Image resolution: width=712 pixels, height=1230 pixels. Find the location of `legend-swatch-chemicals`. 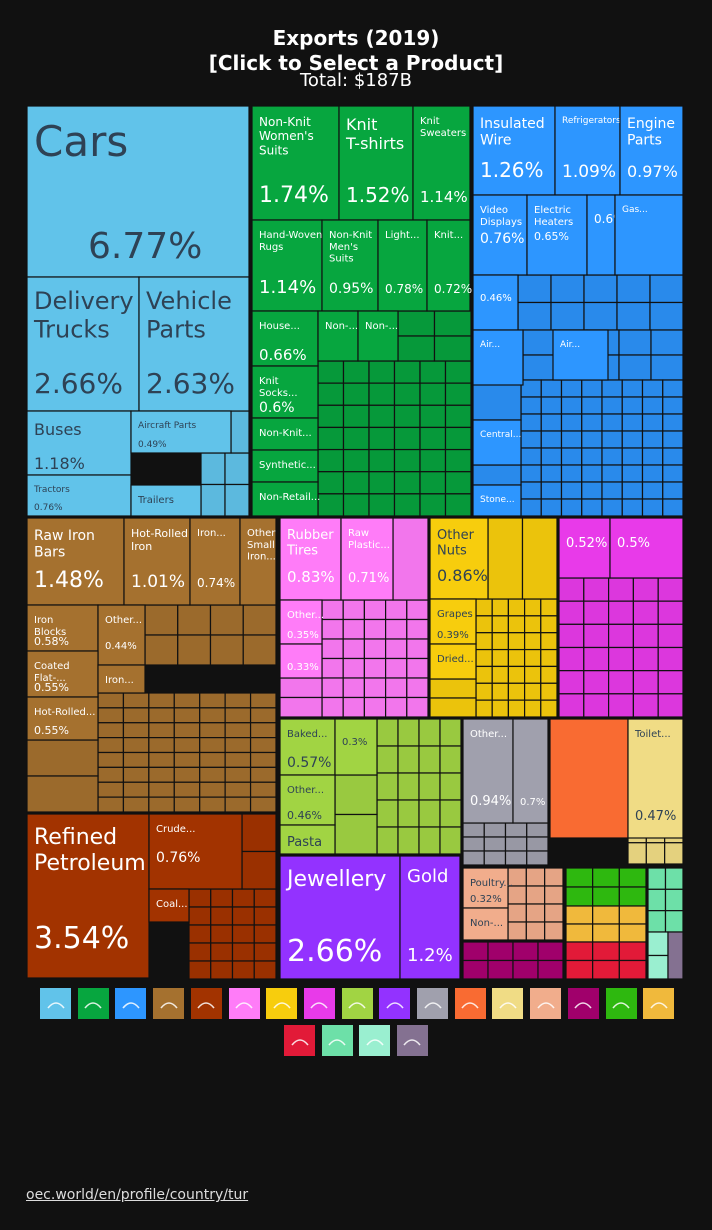

legend-swatch-chemicals is located at coordinates (319, 1003).